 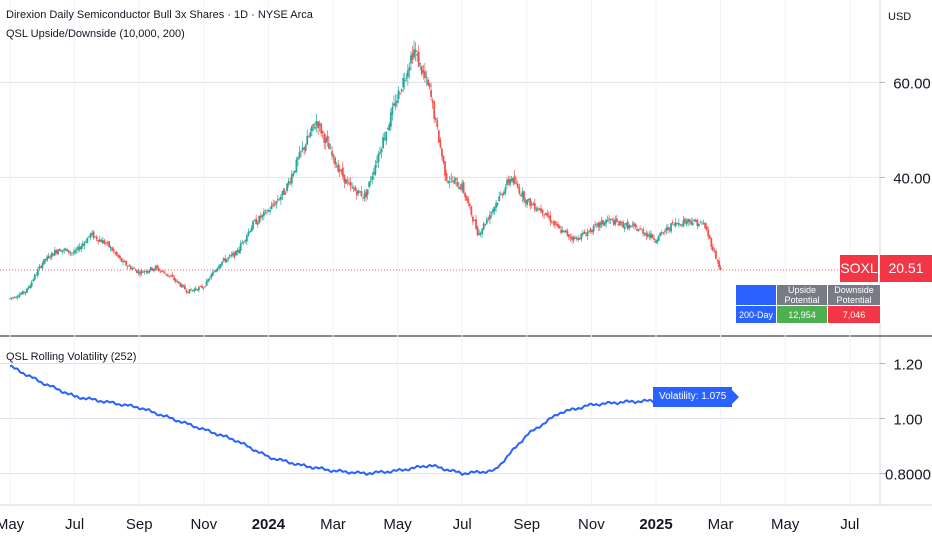 What do you see at coordinates (12, 524) in the screenshot?
I see `time-tick-label: May` at bounding box center [12, 524].